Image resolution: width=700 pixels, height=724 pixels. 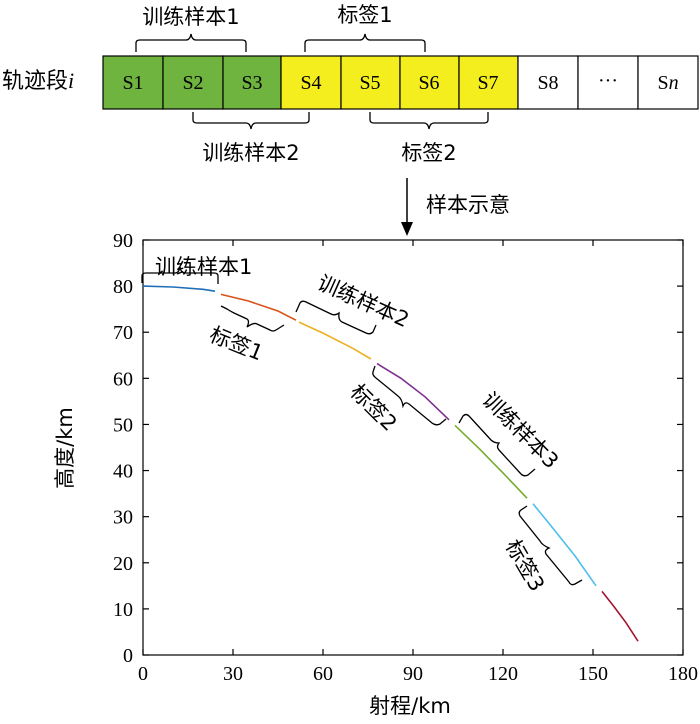 What do you see at coordinates (128, 656) in the screenshot?
I see `y-tick-label: 0` at bounding box center [128, 656].